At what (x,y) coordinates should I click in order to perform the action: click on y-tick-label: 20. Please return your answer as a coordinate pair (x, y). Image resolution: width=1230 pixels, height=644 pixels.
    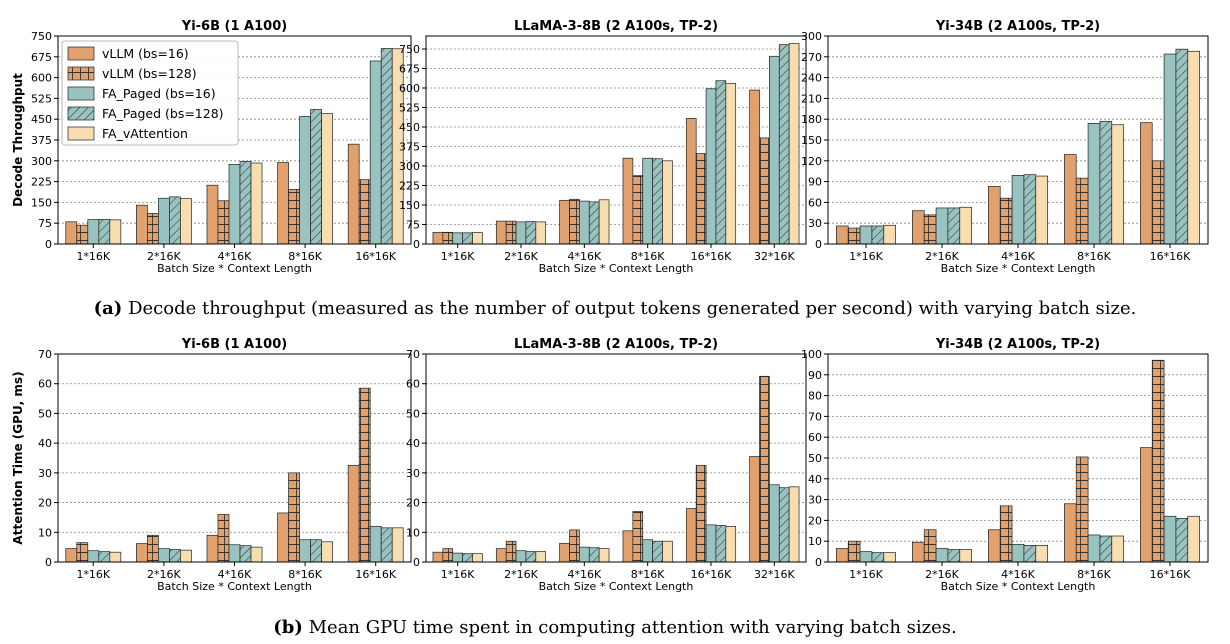
    Looking at the image, I should click on (45, 503).